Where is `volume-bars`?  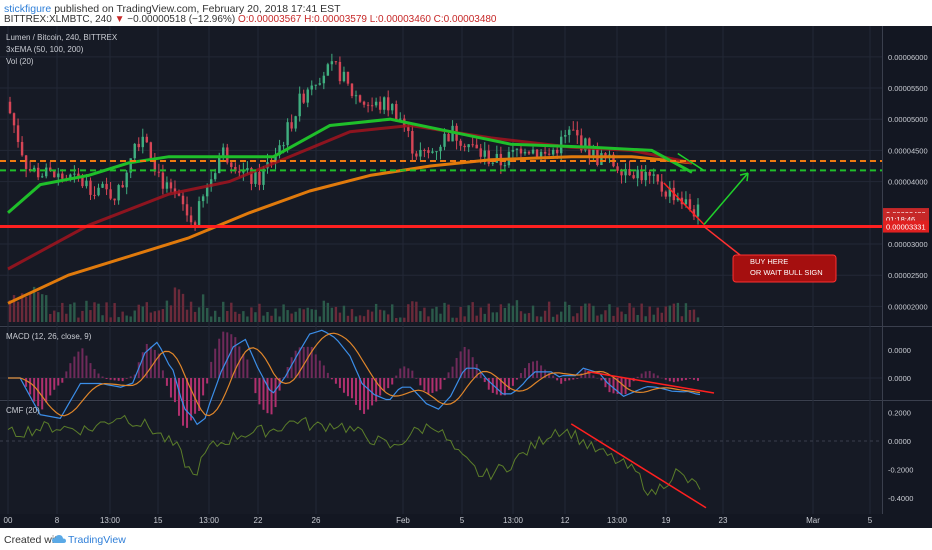 volume-bars is located at coordinates (354, 304).